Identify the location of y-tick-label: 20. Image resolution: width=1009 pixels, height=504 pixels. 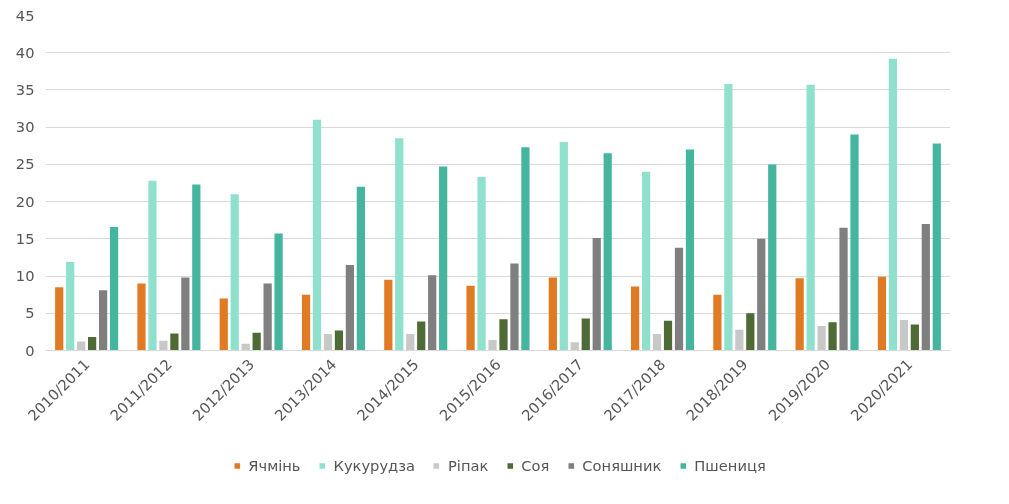
(25, 201).